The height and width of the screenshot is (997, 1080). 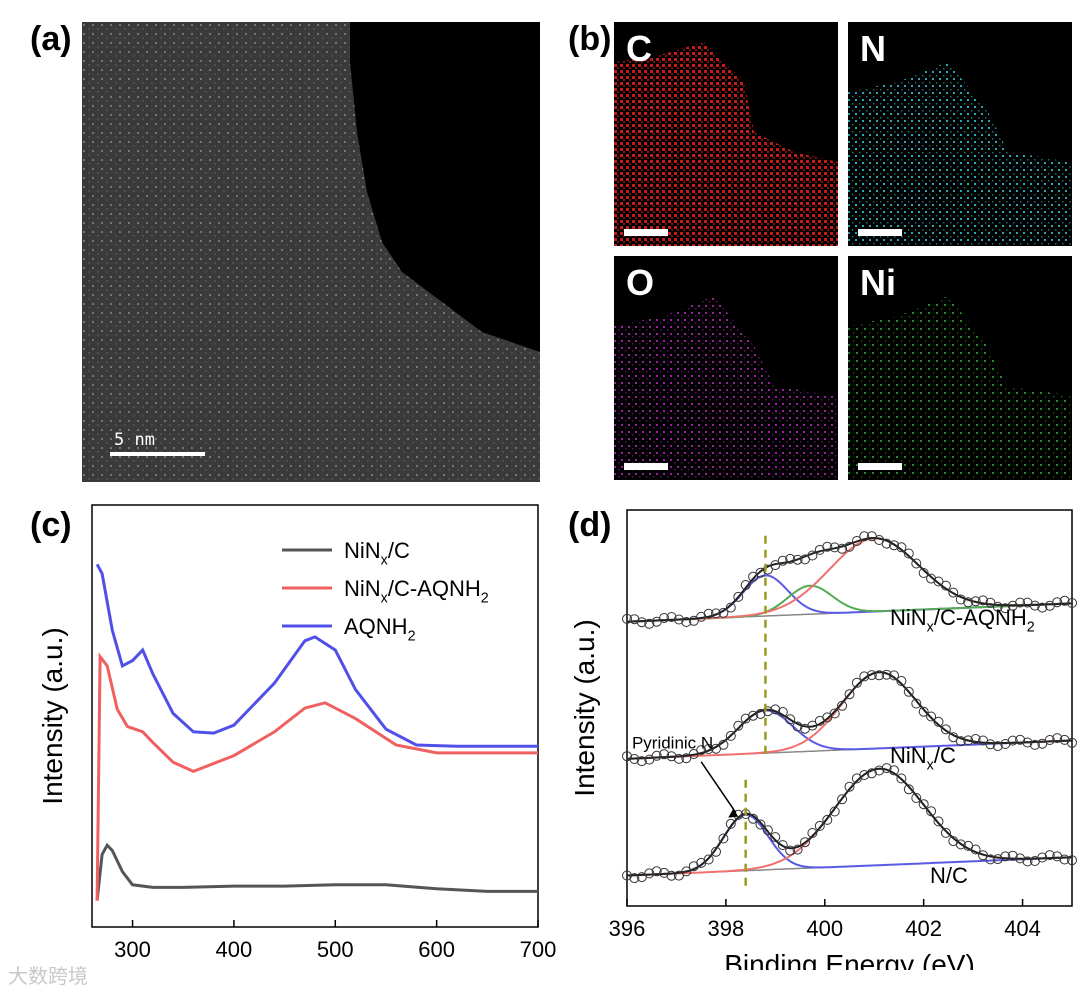 I want to click on x-tick-label: 500, so click(x=335, y=949).